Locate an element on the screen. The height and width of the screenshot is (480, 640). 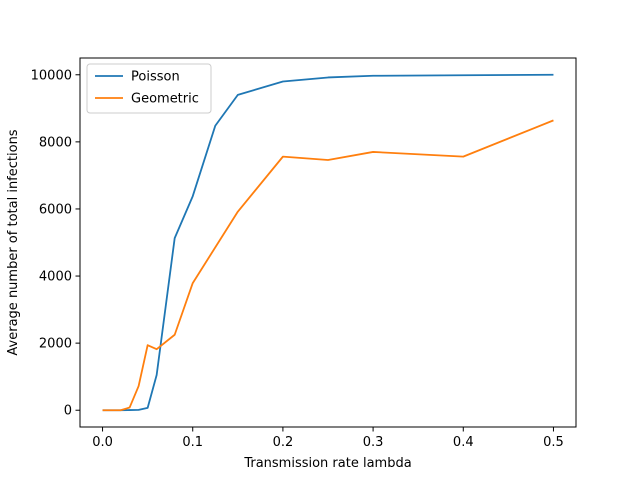
x-tick-label: 0.5 is located at coordinates (553, 442).